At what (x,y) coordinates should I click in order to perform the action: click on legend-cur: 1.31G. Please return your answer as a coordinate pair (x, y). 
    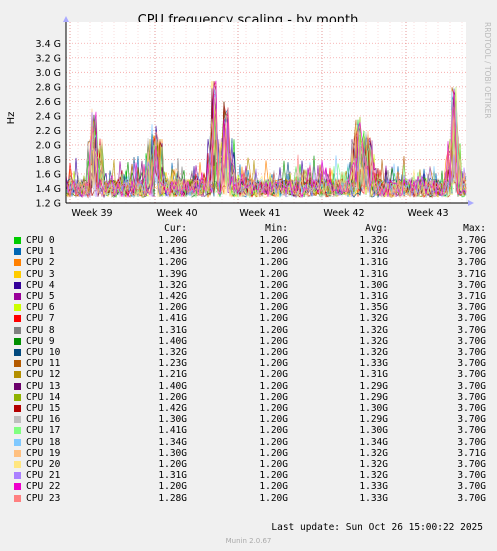
    Looking at the image, I should click on (172, 330).